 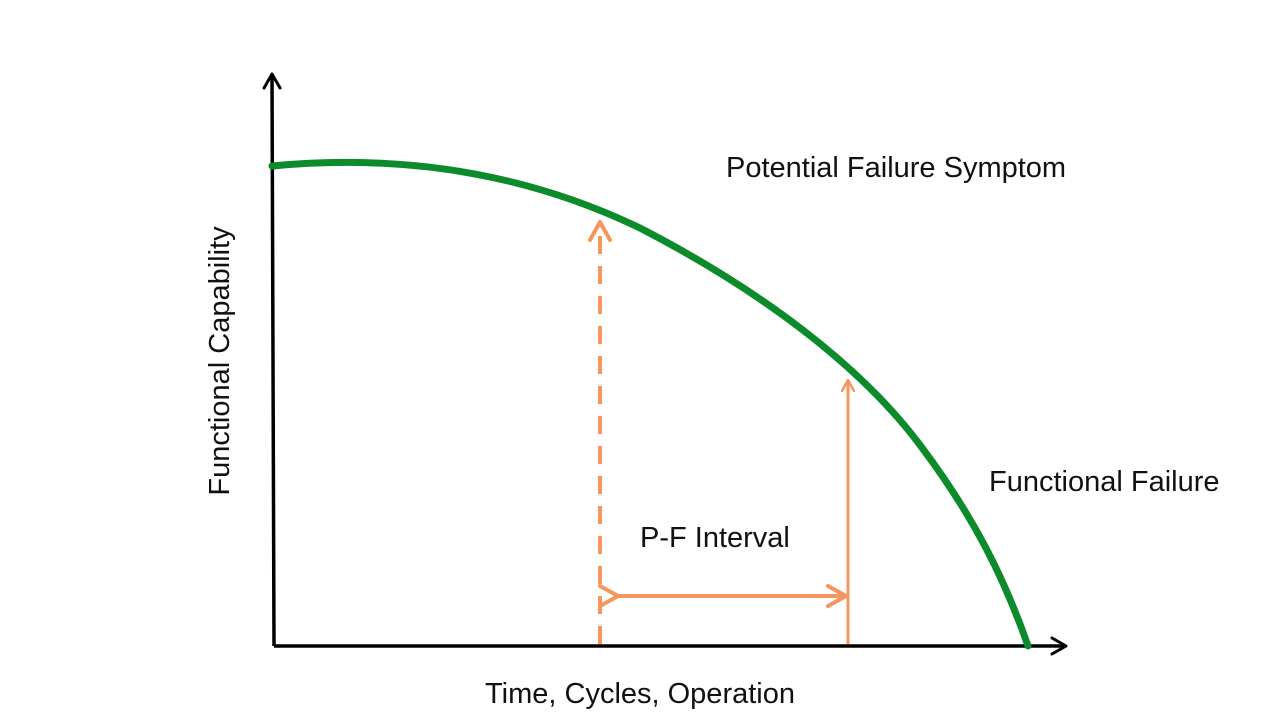 I want to click on functional-failure-label: Functional Failure, so click(x=1104, y=482).